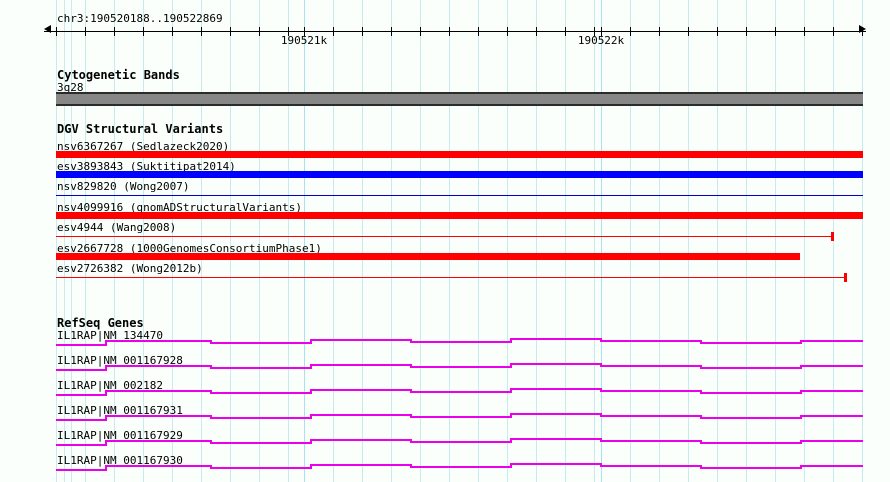  Describe the element at coordinates (120, 360) in the screenshot. I see `gene-transcript-label: IL1RAP|NM_001167928` at that location.